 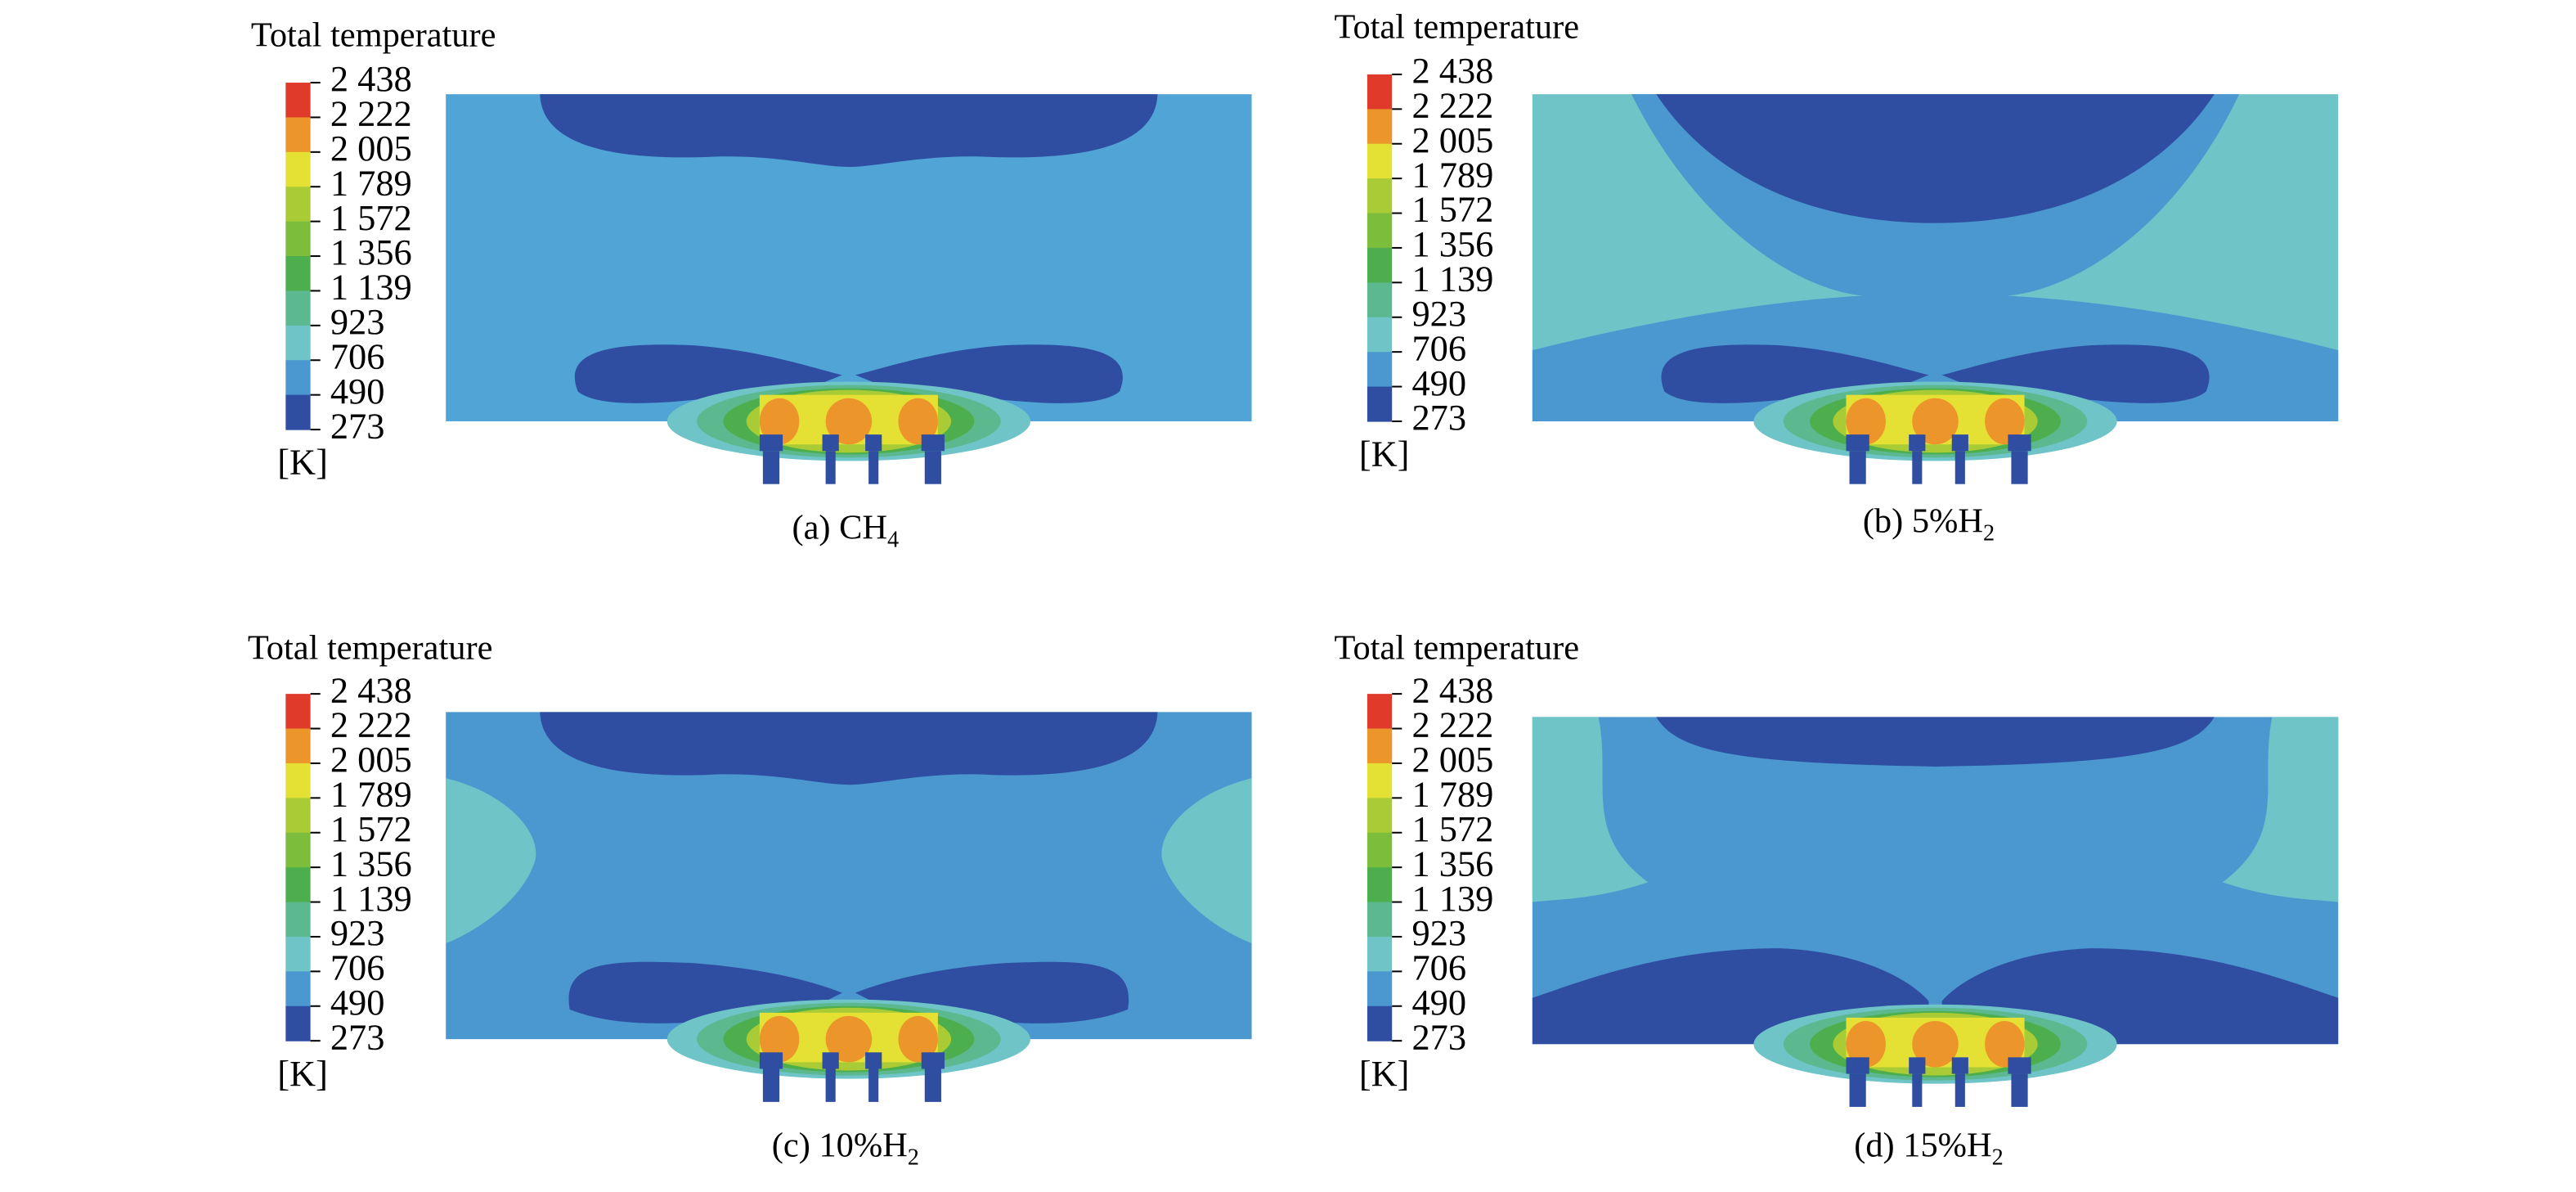 I want to click on caption-text: (a) CH, so click(x=840, y=527).